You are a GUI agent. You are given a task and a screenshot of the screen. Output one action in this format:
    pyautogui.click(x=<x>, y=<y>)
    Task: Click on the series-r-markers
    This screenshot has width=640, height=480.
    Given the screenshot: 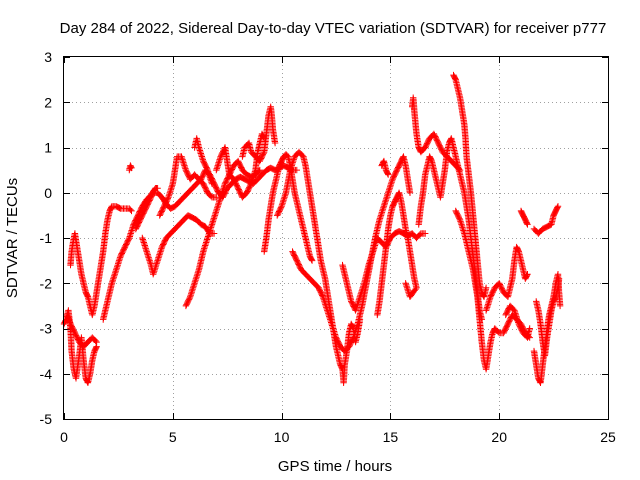 What is the action you would take?
    pyautogui.click(x=385, y=167)
    